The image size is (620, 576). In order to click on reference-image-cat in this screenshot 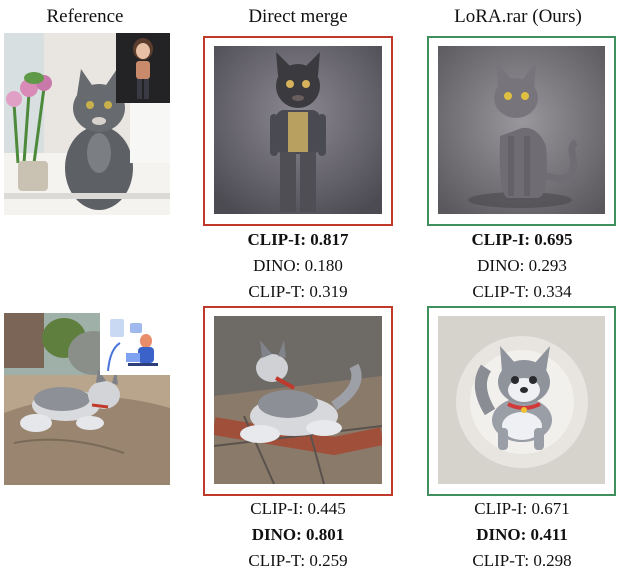, I will do `click(87, 124)`.